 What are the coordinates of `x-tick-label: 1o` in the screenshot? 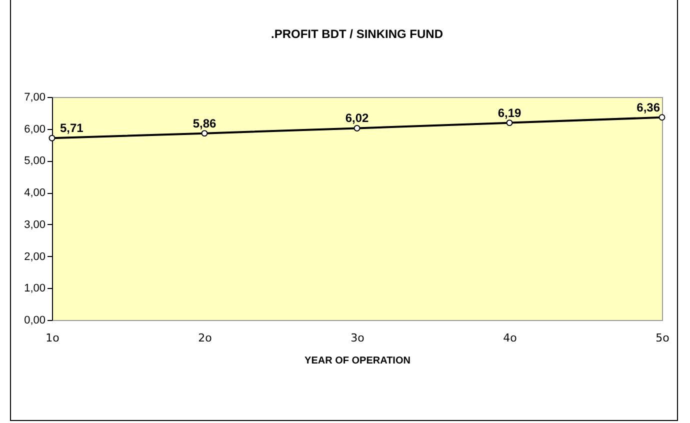 It's located at (53, 338).